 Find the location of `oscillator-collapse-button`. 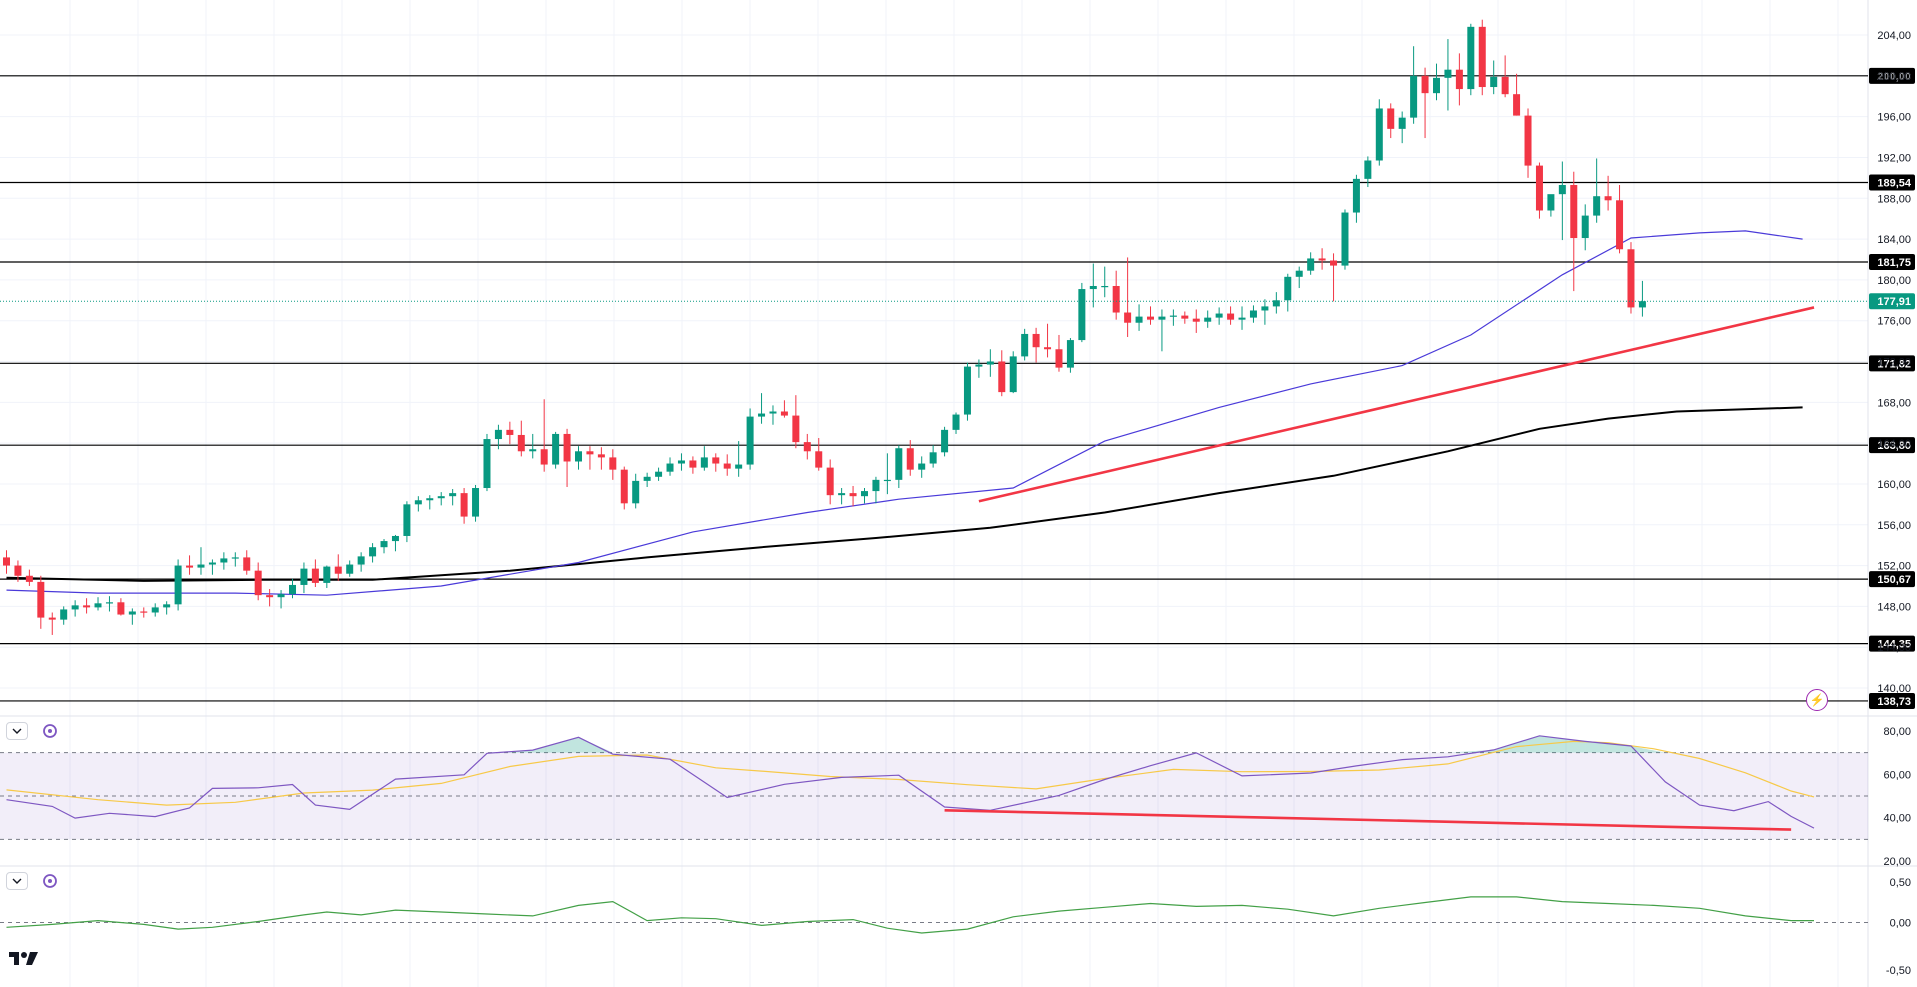

oscillator-collapse-button is located at coordinates (17, 881).